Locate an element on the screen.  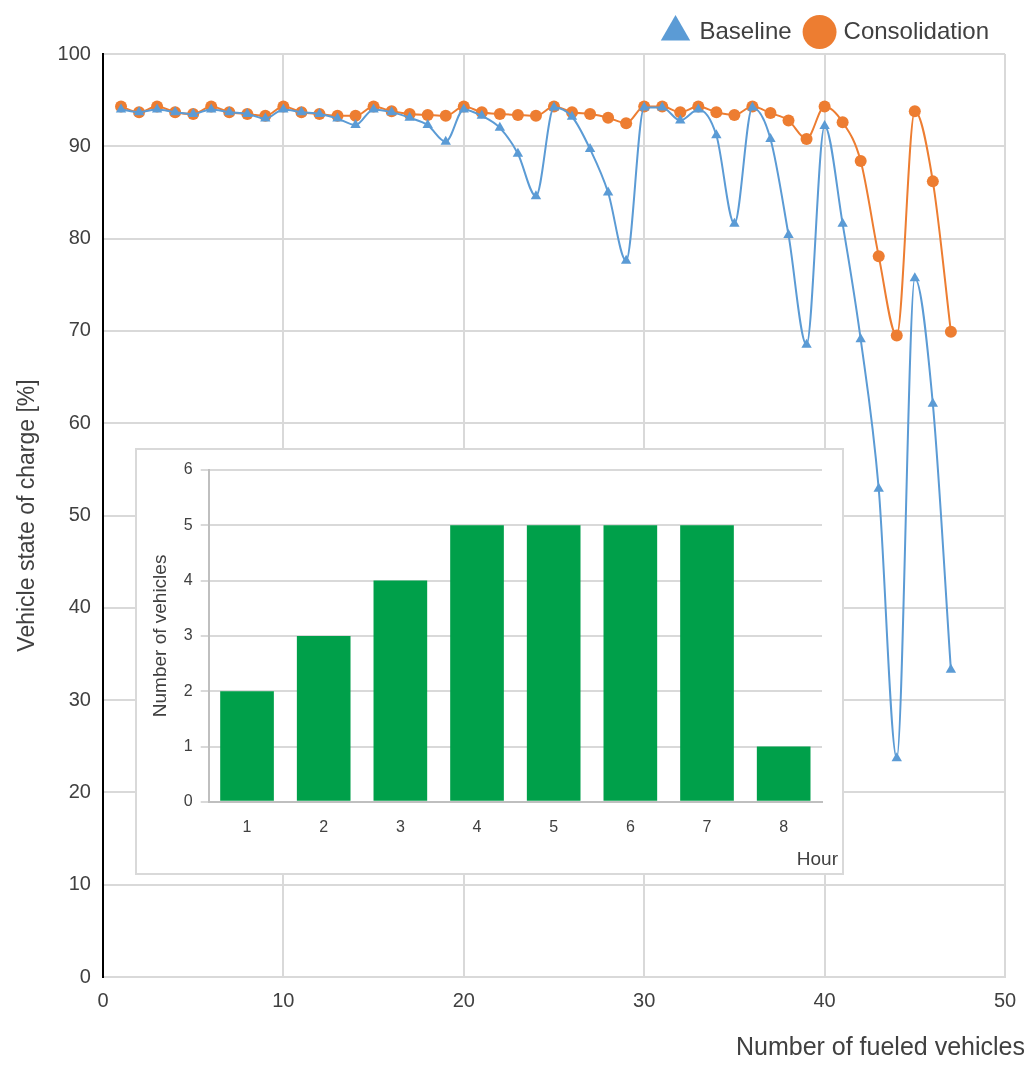
x-tick-label: 4 is located at coordinates (477, 826).